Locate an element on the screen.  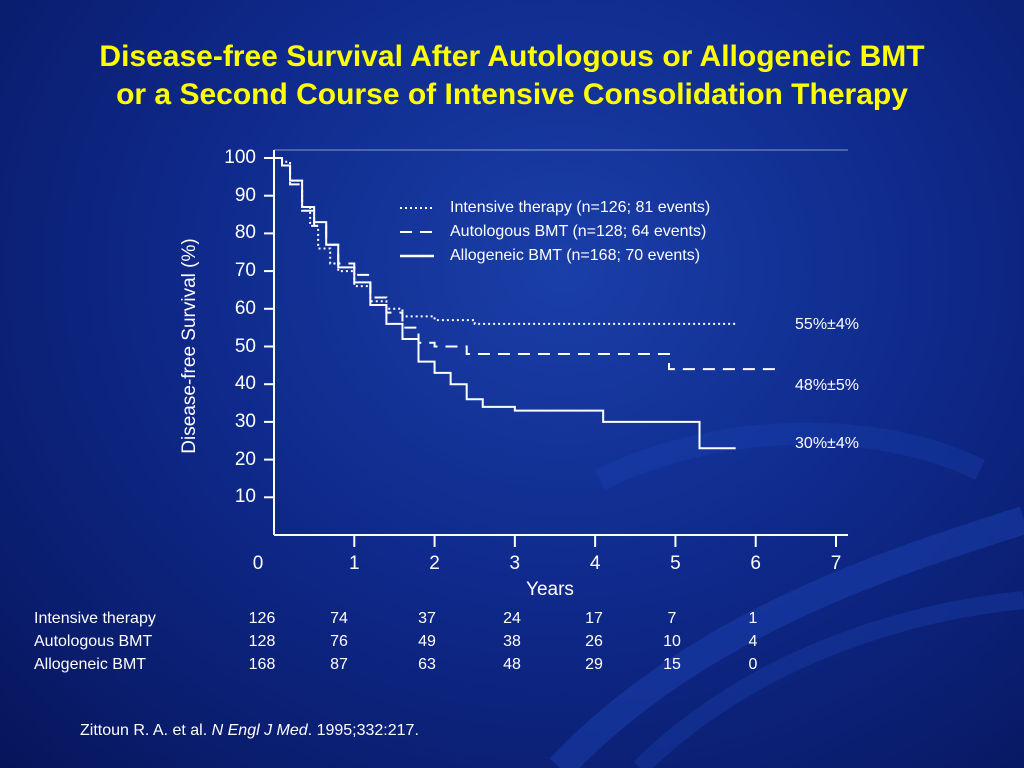
dotted-line-swatch is located at coordinates (417, 208).